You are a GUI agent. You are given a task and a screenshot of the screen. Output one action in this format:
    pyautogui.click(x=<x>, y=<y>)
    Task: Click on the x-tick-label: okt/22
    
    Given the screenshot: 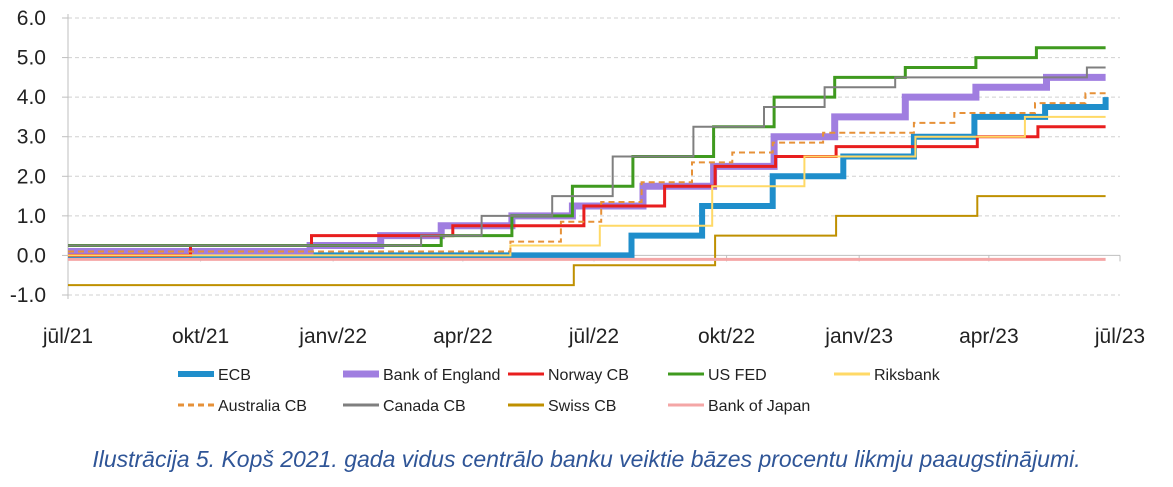 What is the action you would take?
    pyautogui.click(x=726, y=336)
    